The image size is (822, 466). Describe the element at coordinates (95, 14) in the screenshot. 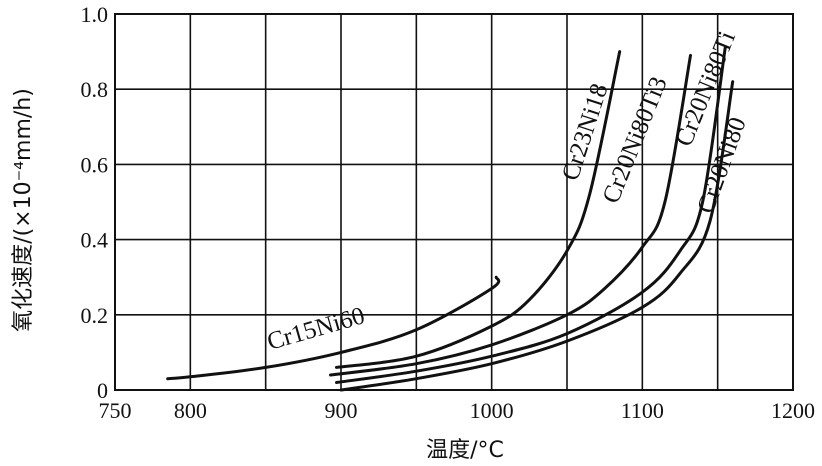

I see `y-tick-label: 1.0` at that location.